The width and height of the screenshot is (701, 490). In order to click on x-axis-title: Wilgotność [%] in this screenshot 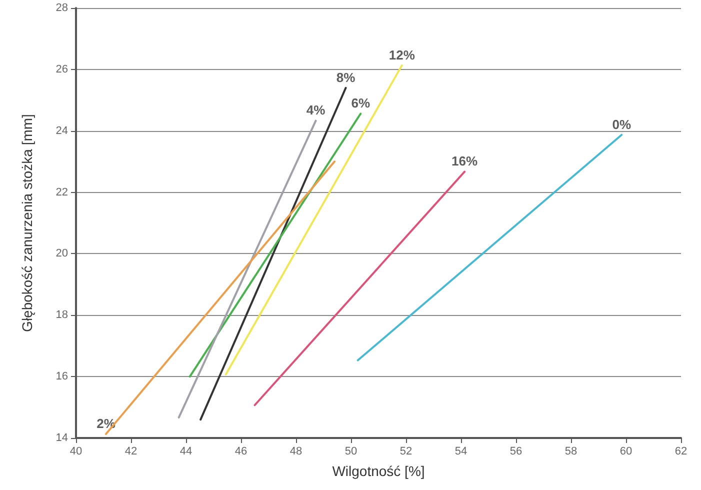, I will do `click(378, 471)`.